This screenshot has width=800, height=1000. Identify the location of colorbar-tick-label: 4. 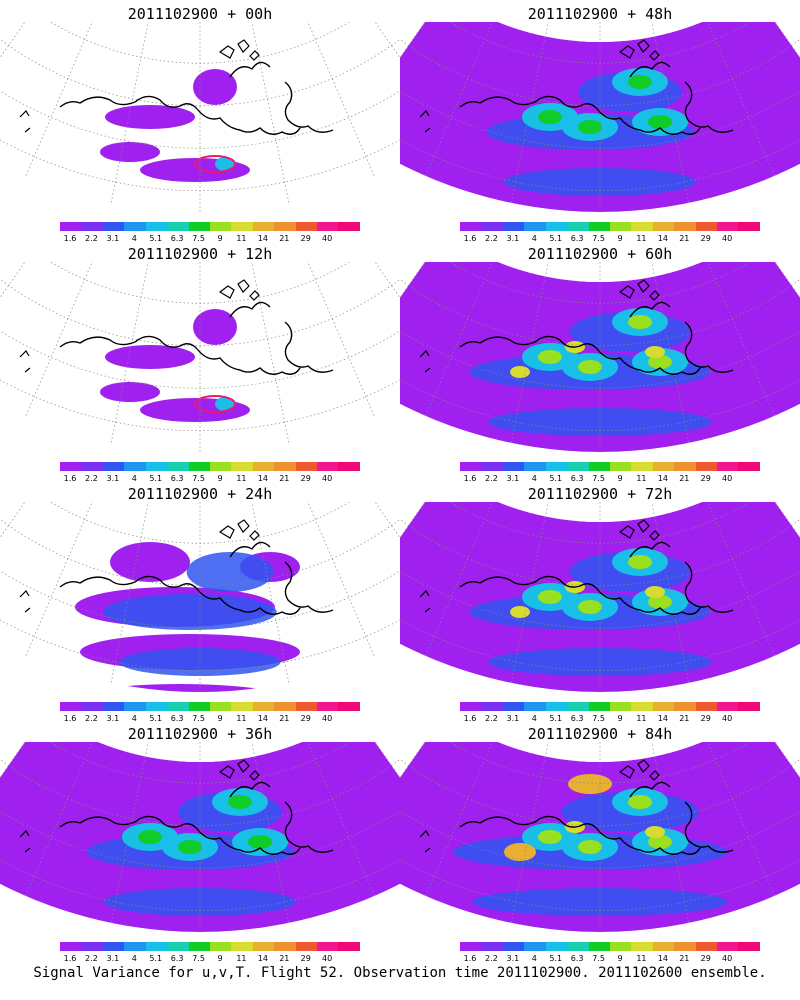
(534, 718).